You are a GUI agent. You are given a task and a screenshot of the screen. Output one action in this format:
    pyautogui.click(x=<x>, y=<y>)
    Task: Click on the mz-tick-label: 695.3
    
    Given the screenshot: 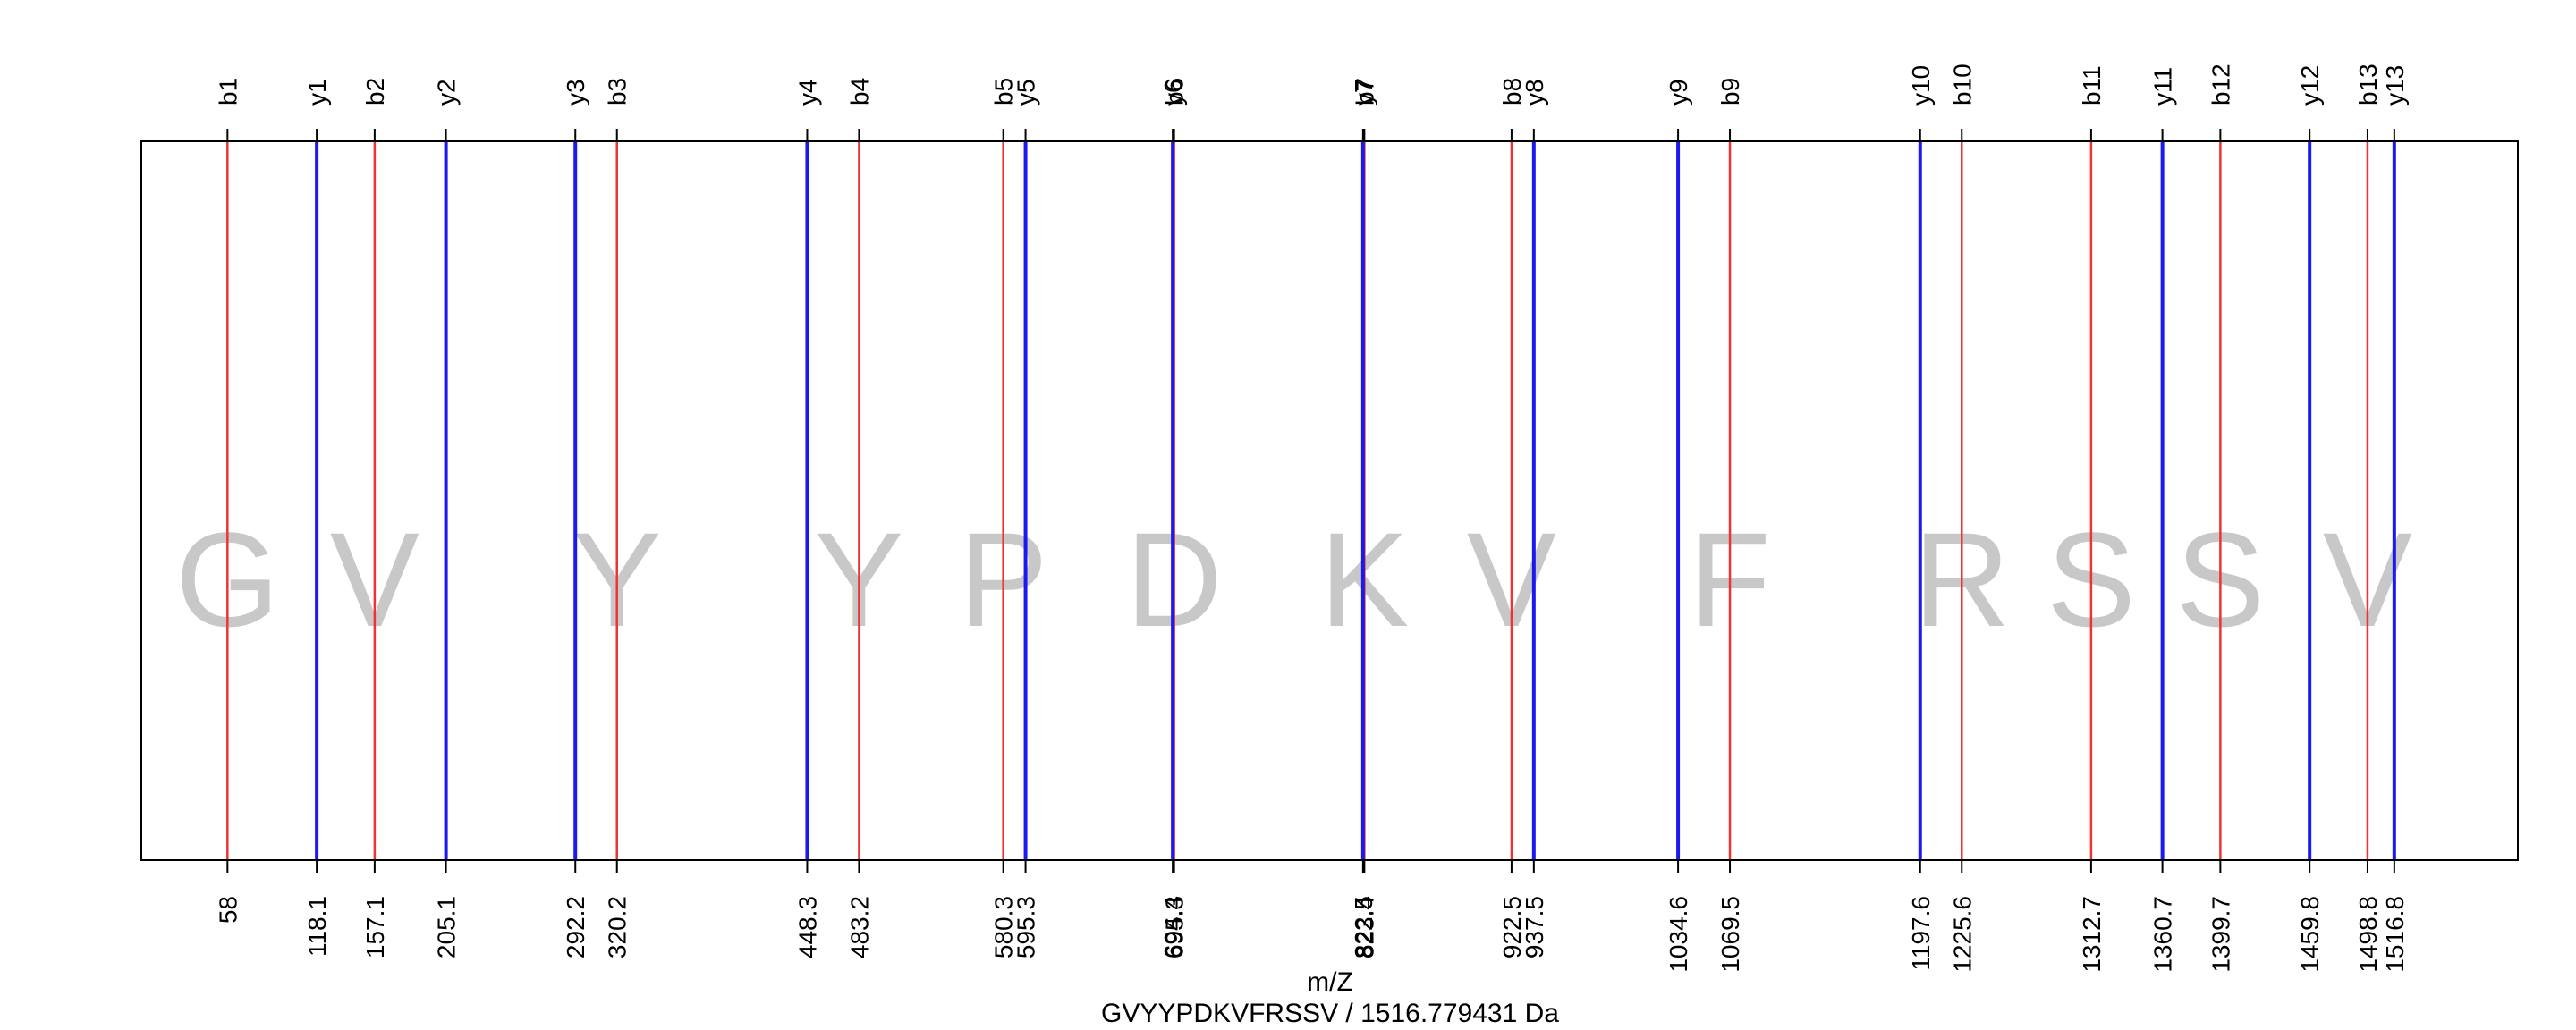 What is the action you would take?
    pyautogui.click(x=1175, y=927)
    